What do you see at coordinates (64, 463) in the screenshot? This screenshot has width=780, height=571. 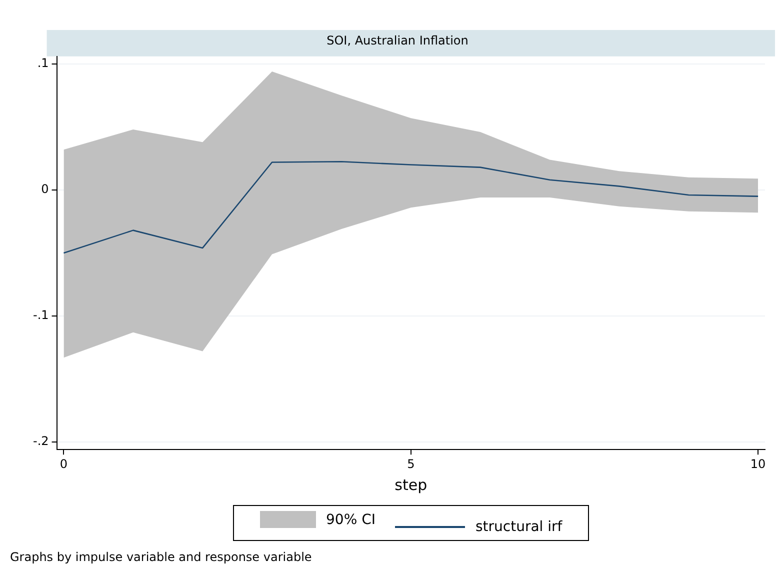 I see `x-tick-label: 0` at bounding box center [64, 463].